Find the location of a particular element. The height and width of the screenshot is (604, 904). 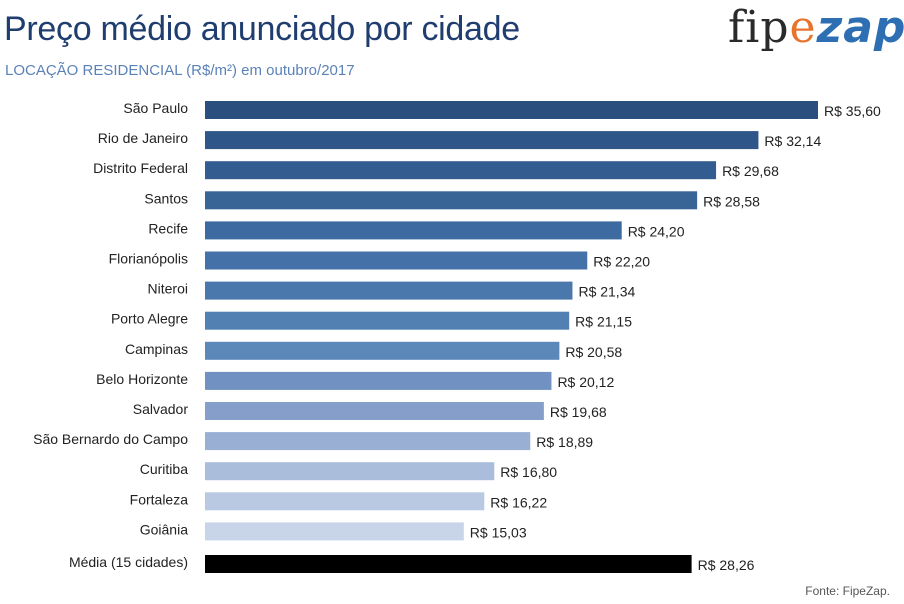

category-label: Recife is located at coordinates (168, 228).